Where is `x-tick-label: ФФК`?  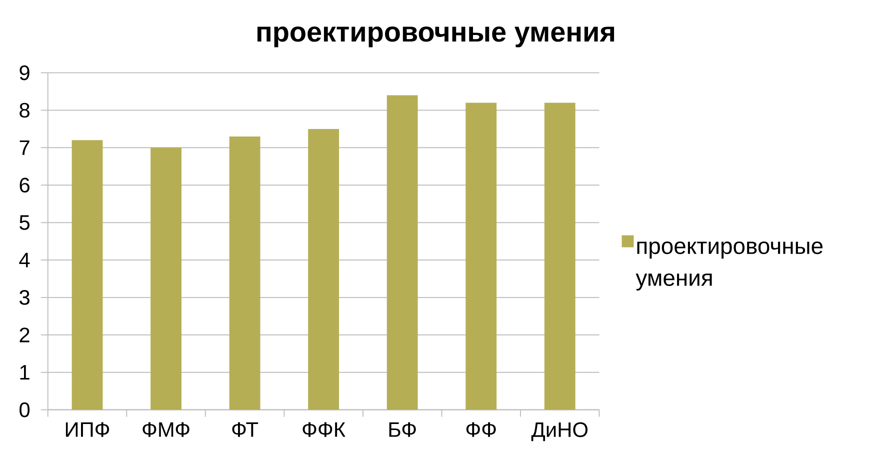
x-tick-label: ФФК is located at coordinates (324, 430).